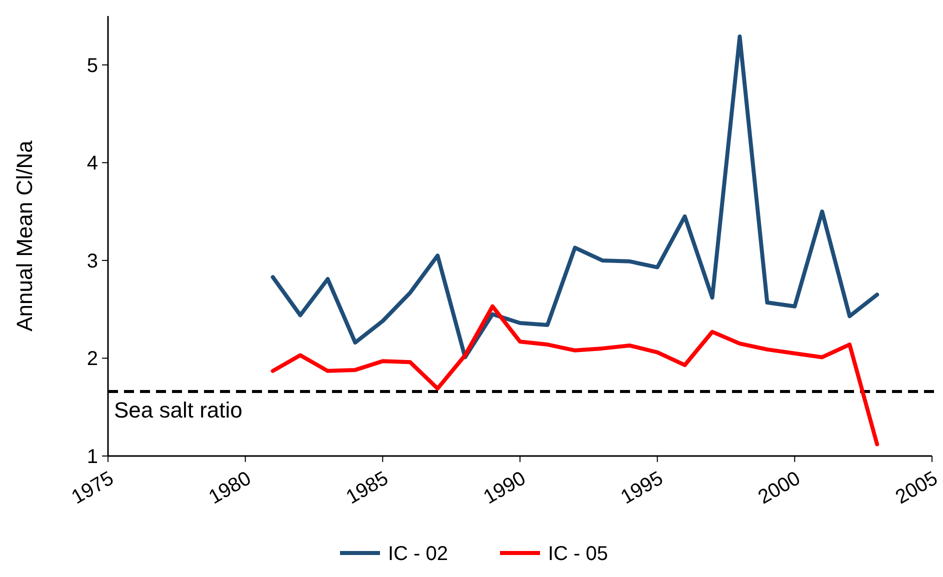 Image resolution: width=943 pixels, height=577 pixels. What do you see at coordinates (178, 409) in the screenshot?
I see `ref-line-label: Sea salt ratio` at bounding box center [178, 409].